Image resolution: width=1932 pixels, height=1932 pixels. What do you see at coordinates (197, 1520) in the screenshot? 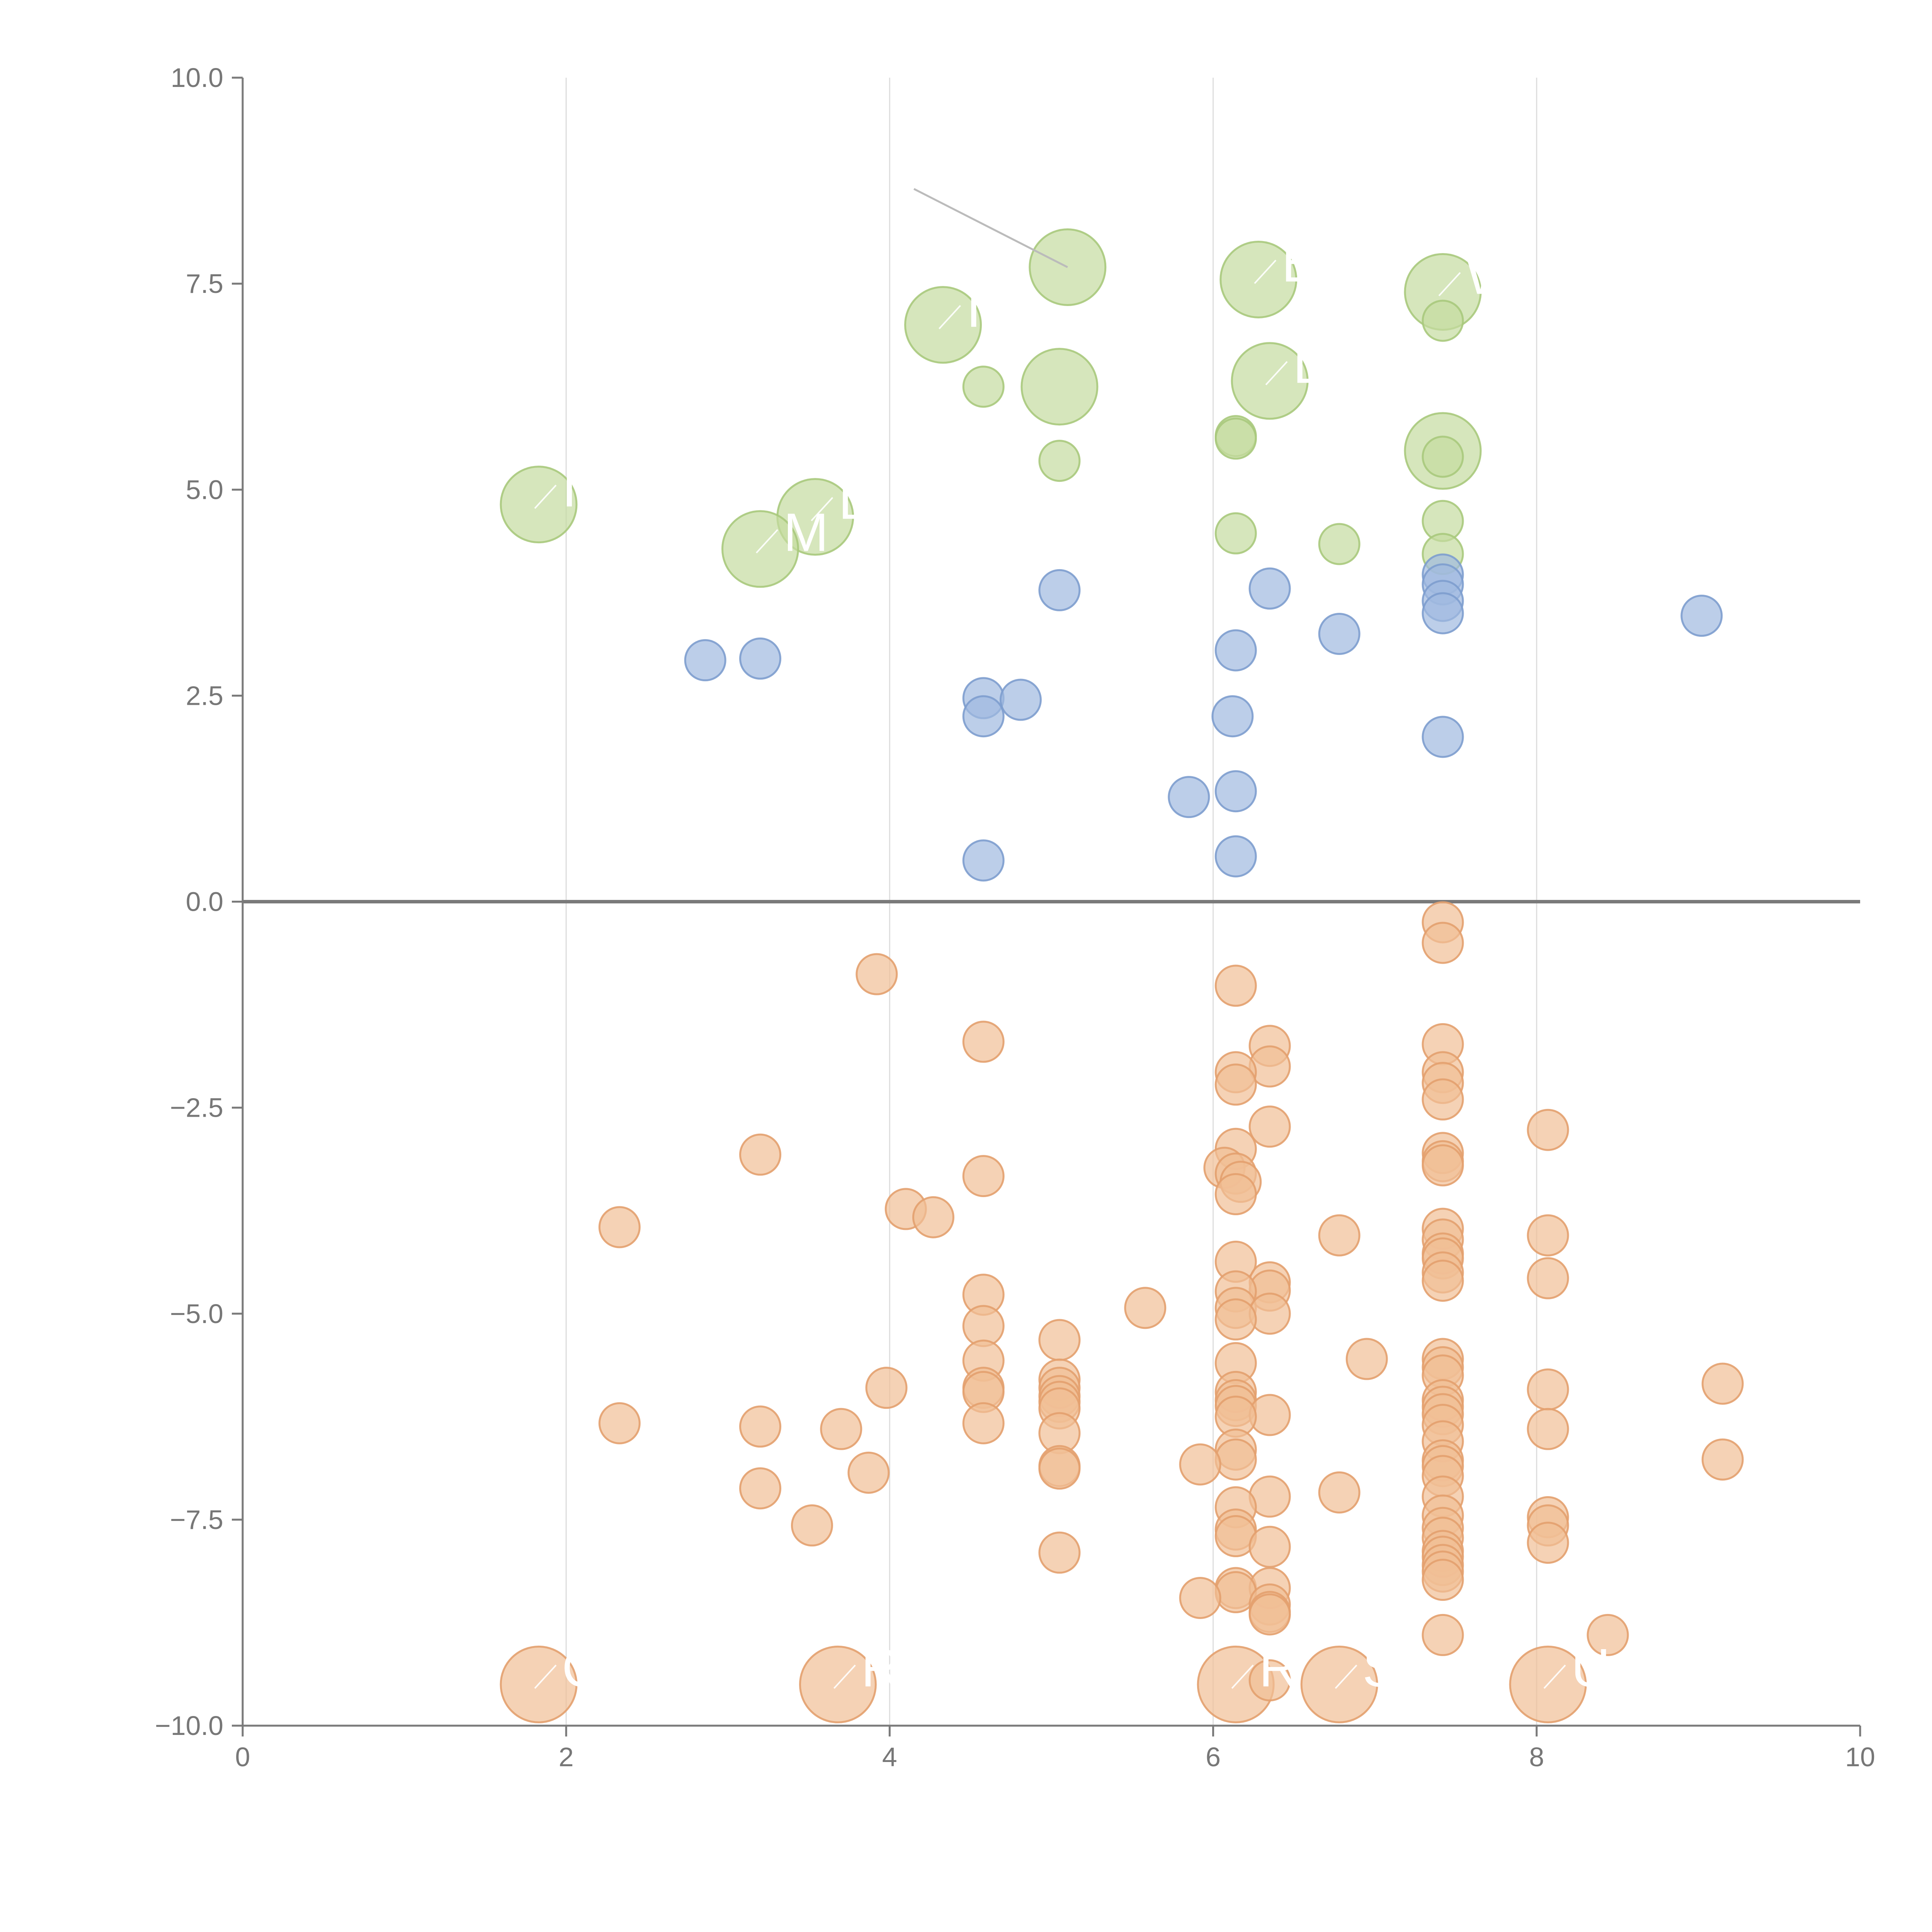
I see `y-tick-label: −7.5` at bounding box center [197, 1520].